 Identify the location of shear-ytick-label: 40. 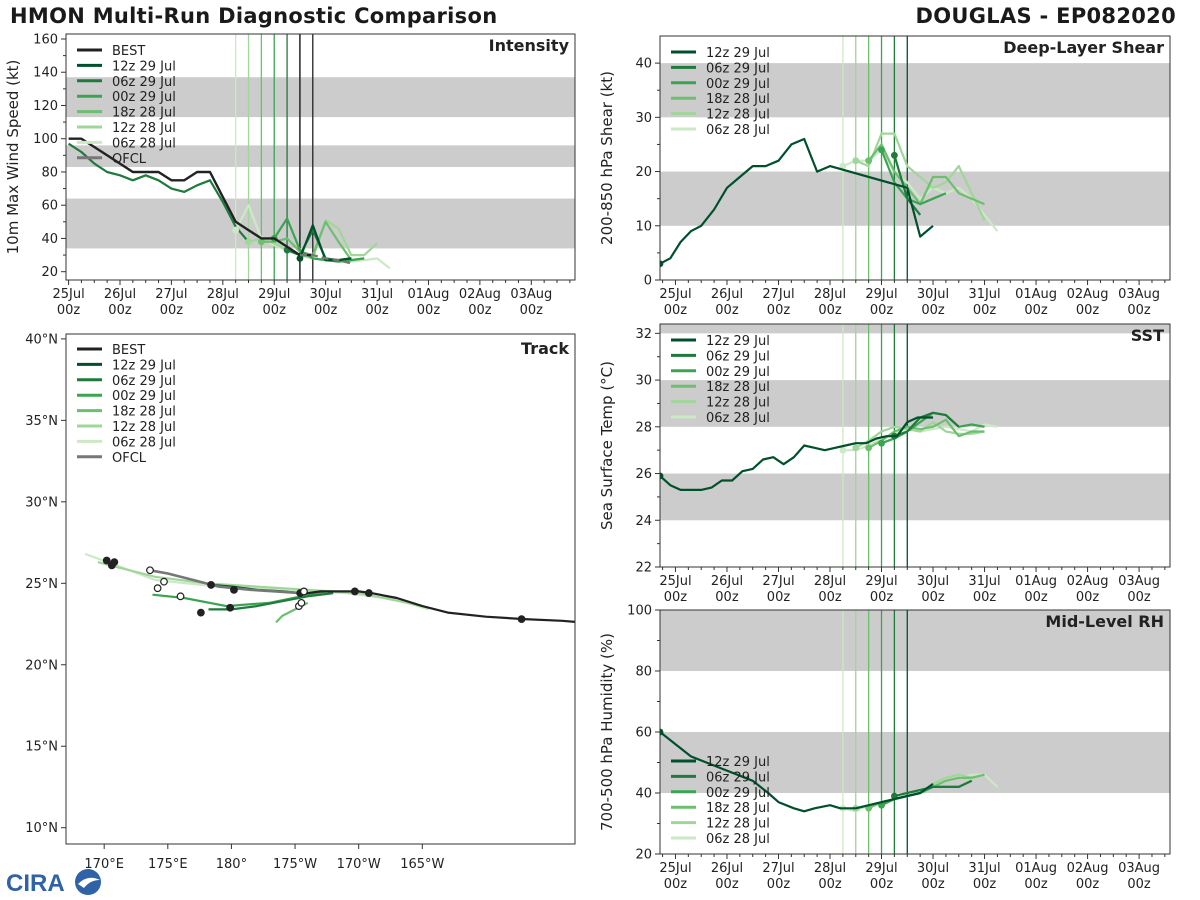
(643, 64).